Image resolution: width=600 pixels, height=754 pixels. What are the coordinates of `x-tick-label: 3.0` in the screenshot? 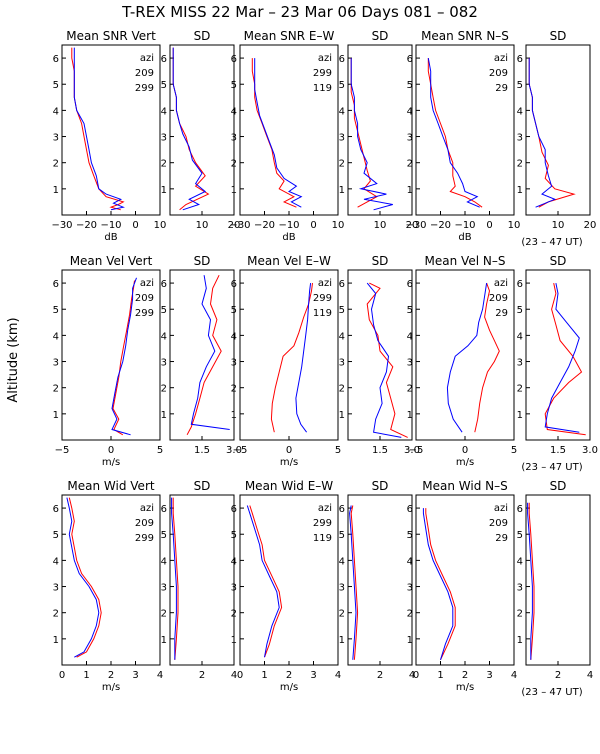 It's located at (412, 450).